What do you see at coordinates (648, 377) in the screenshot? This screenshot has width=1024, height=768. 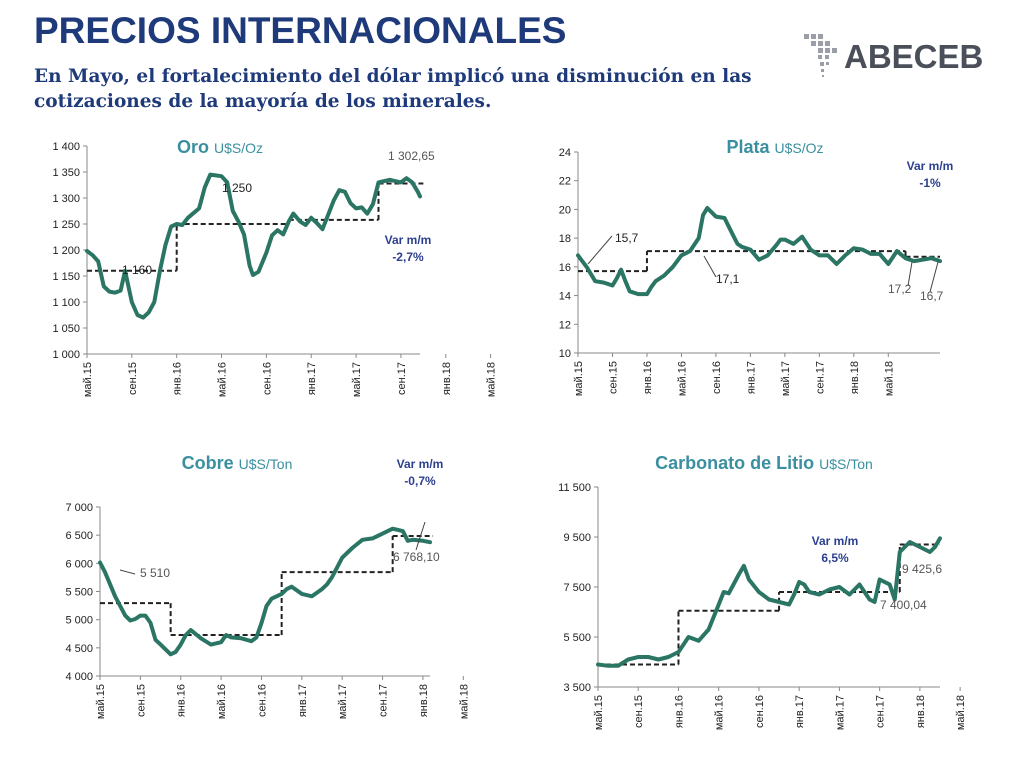 I see `plata-x-tick-label: янв.16` at bounding box center [648, 377].